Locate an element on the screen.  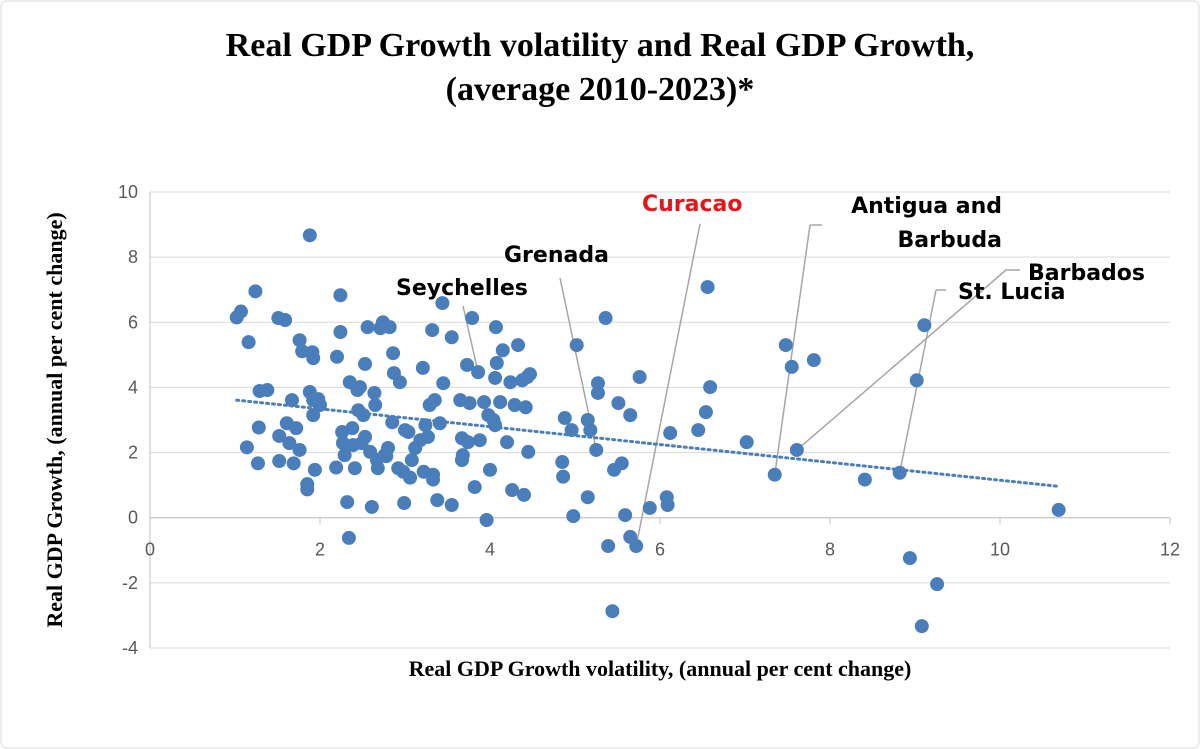
y-tick-label: 0 is located at coordinates (133, 518).